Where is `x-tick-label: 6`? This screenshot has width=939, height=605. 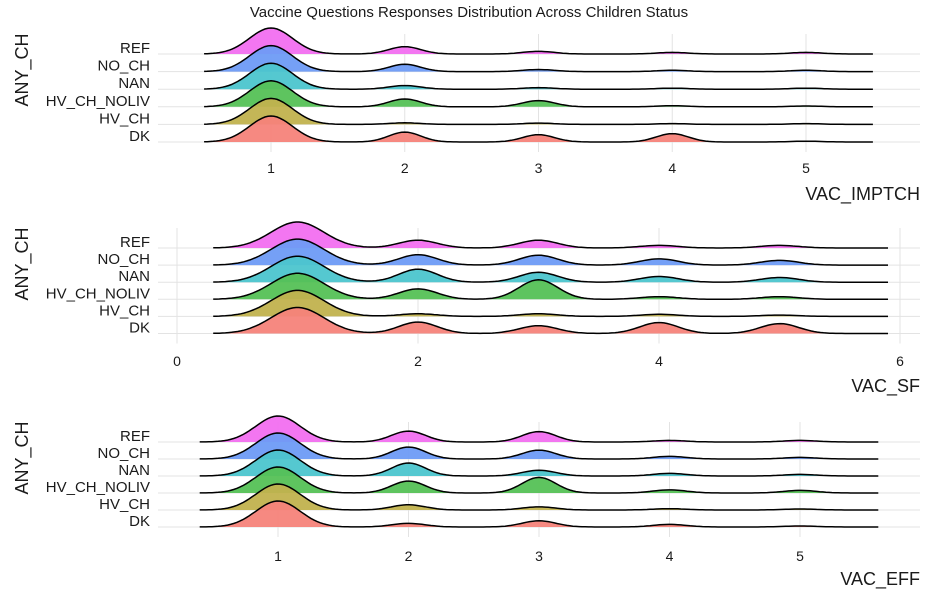 x-tick-label: 6 is located at coordinates (900, 361).